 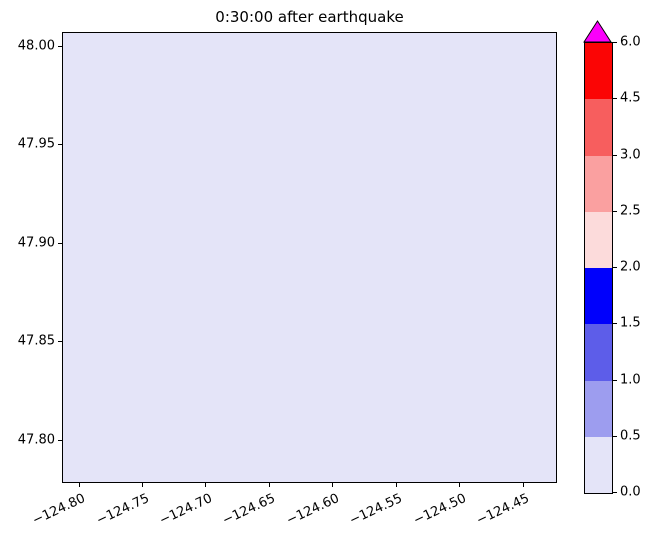 I want to click on colorbar-tick-label: 4.5, so click(x=630, y=98).